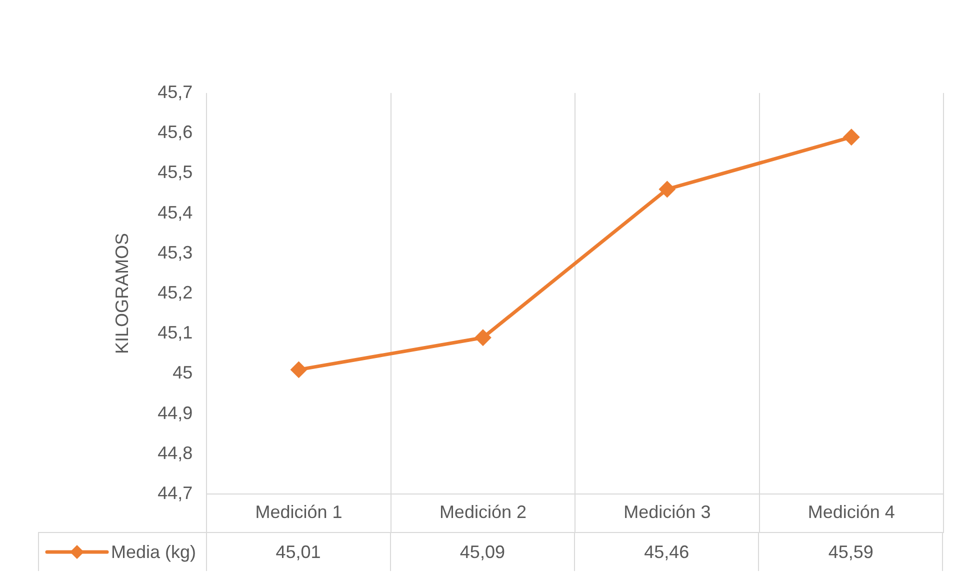 This screenshot has height=578, width=961. What do you see at coordinates (122, 293) in the screenshot?
I see `y-axis-title: KILOGRAMOS` at bounding box center [122, 293].